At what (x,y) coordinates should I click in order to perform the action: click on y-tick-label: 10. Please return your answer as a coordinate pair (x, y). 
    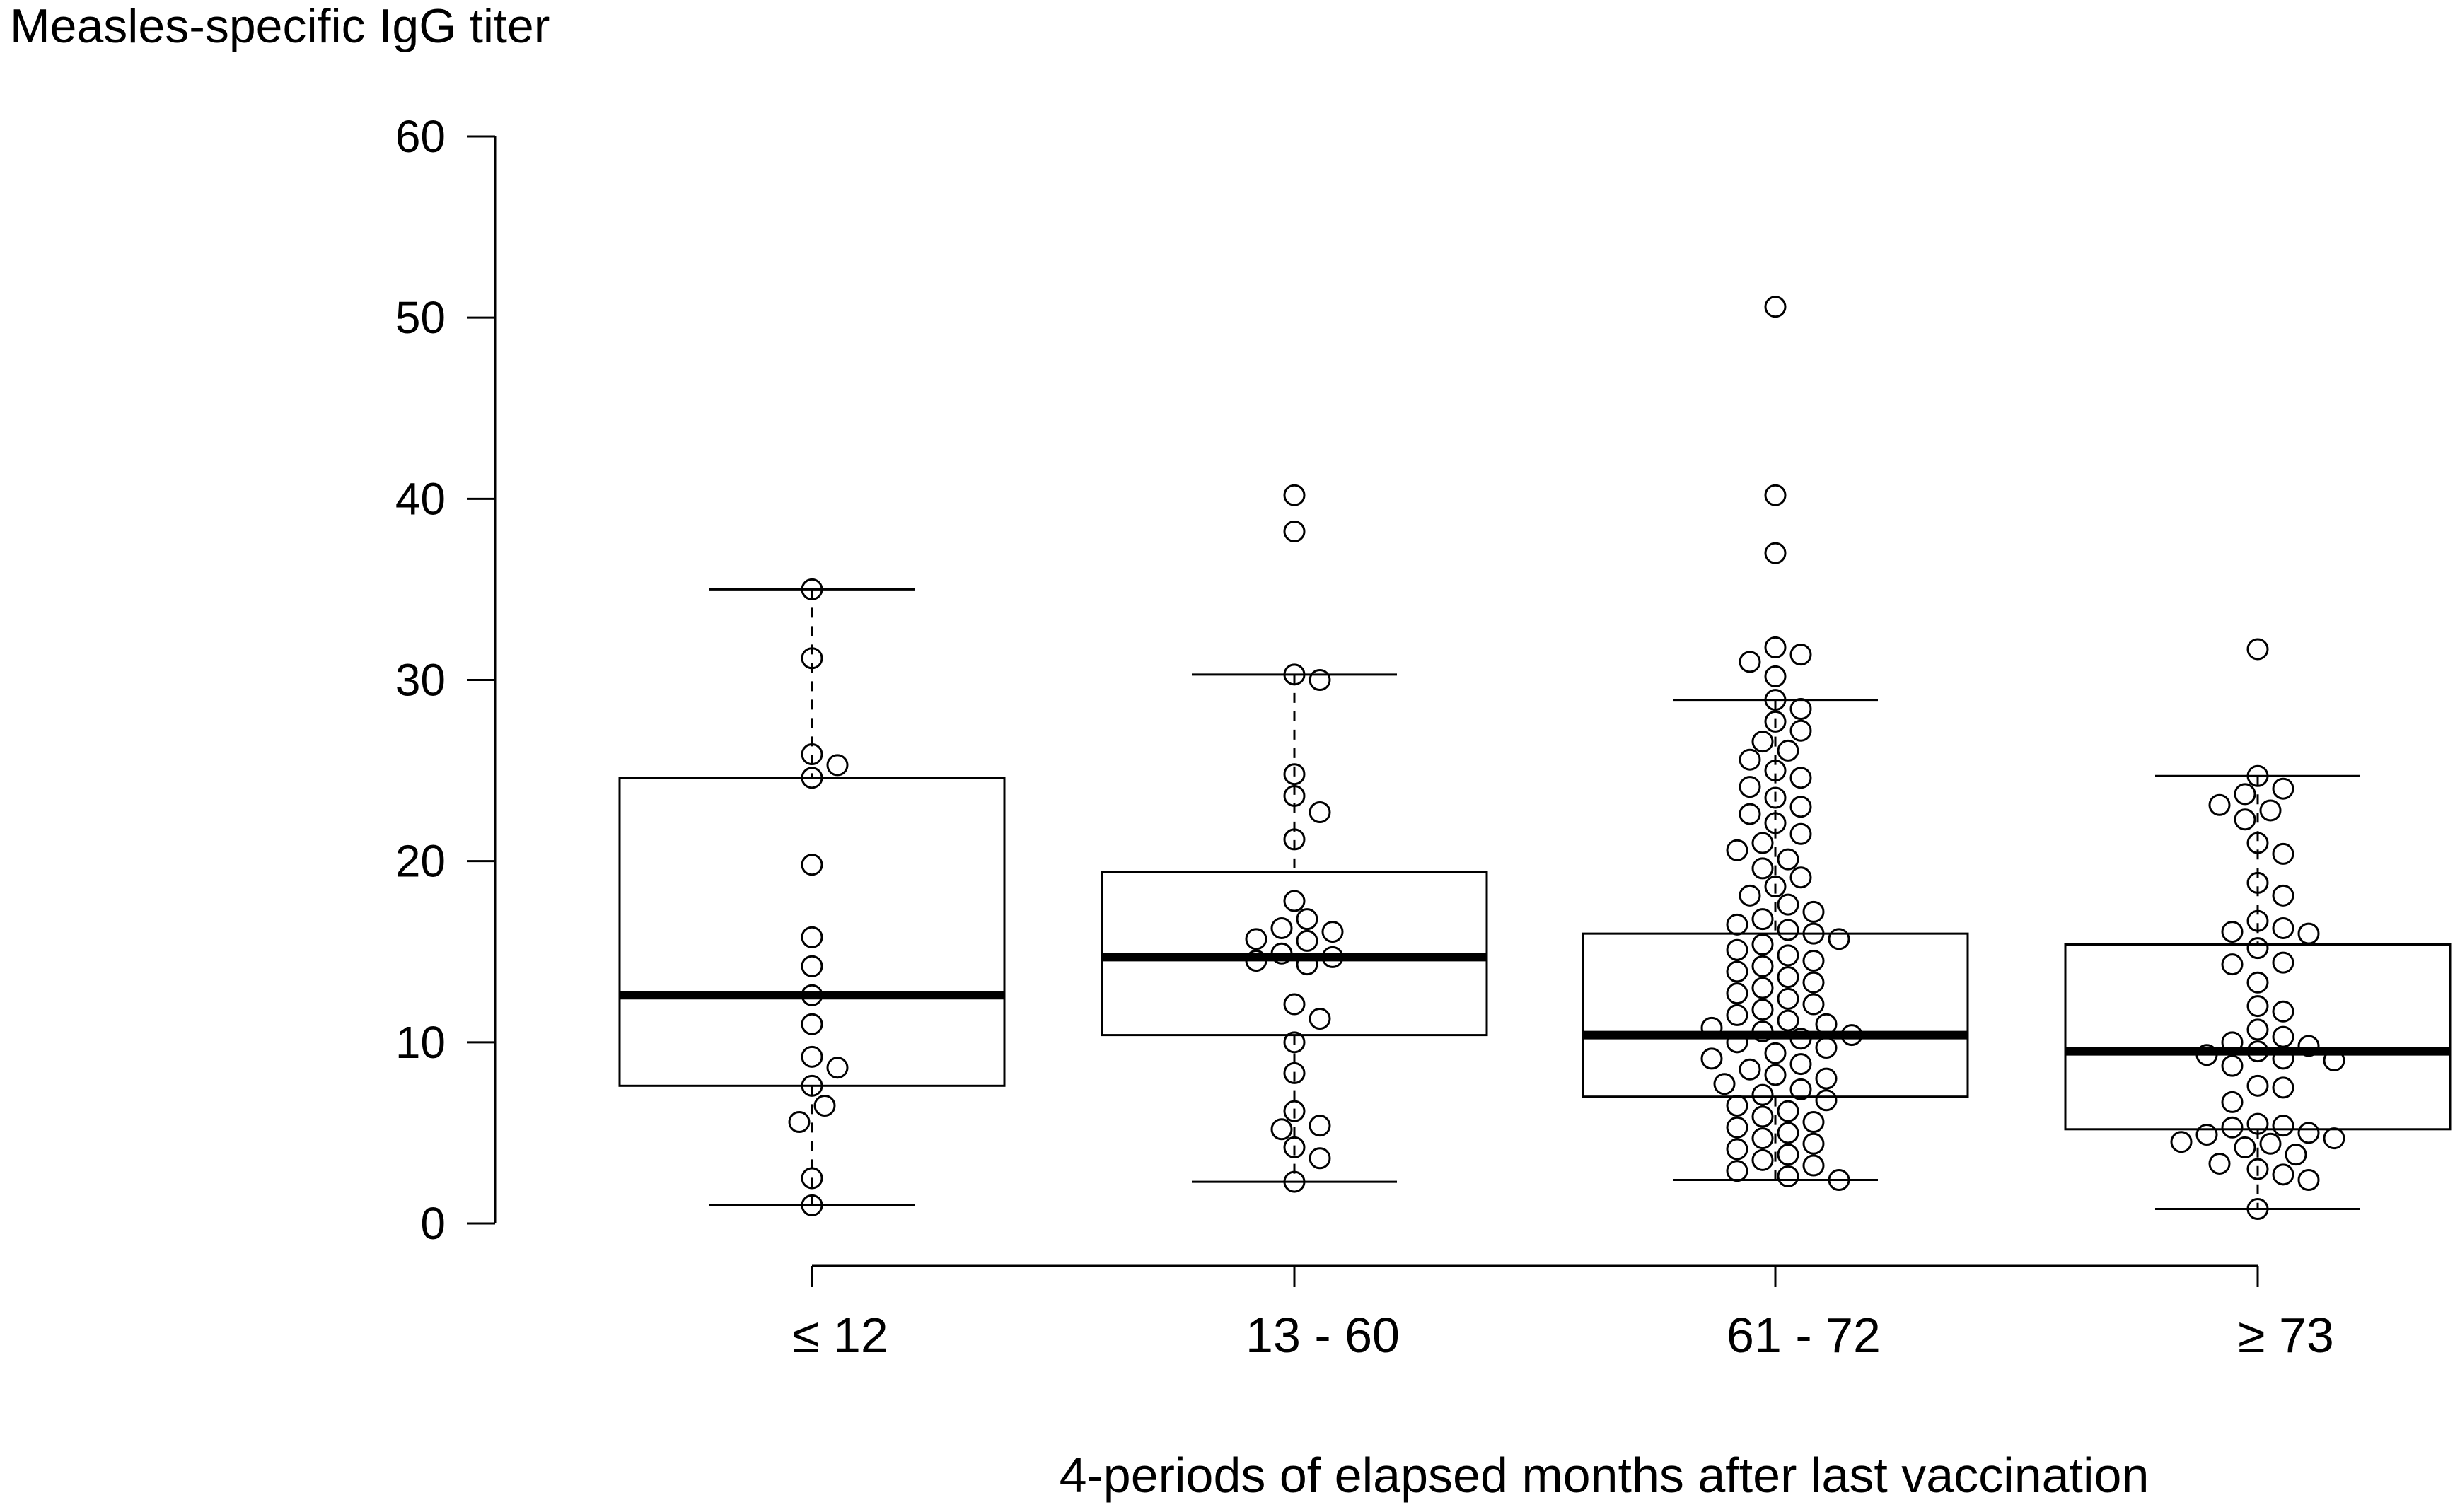
    Looking at the image, I should click on (420, 1042).